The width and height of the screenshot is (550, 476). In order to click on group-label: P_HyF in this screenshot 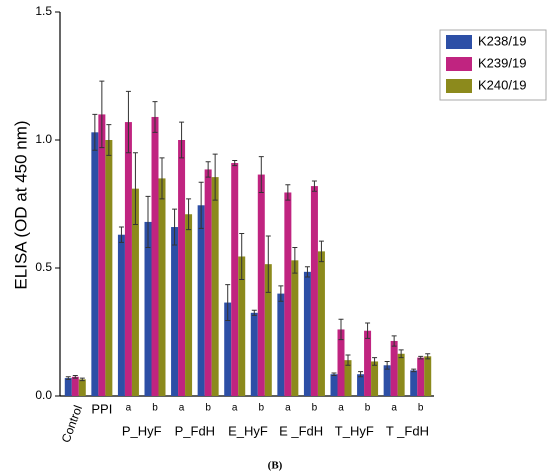, I will do `click(142, 430)`.